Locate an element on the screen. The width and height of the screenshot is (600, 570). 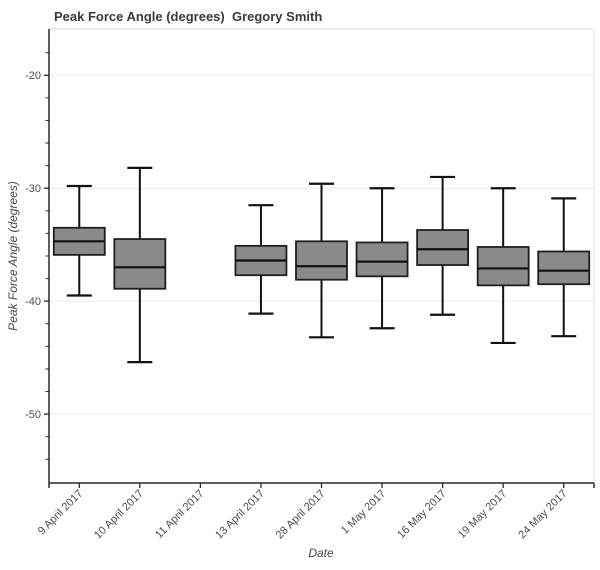
box-10-april-2017 is located at coordinates (140, 265).